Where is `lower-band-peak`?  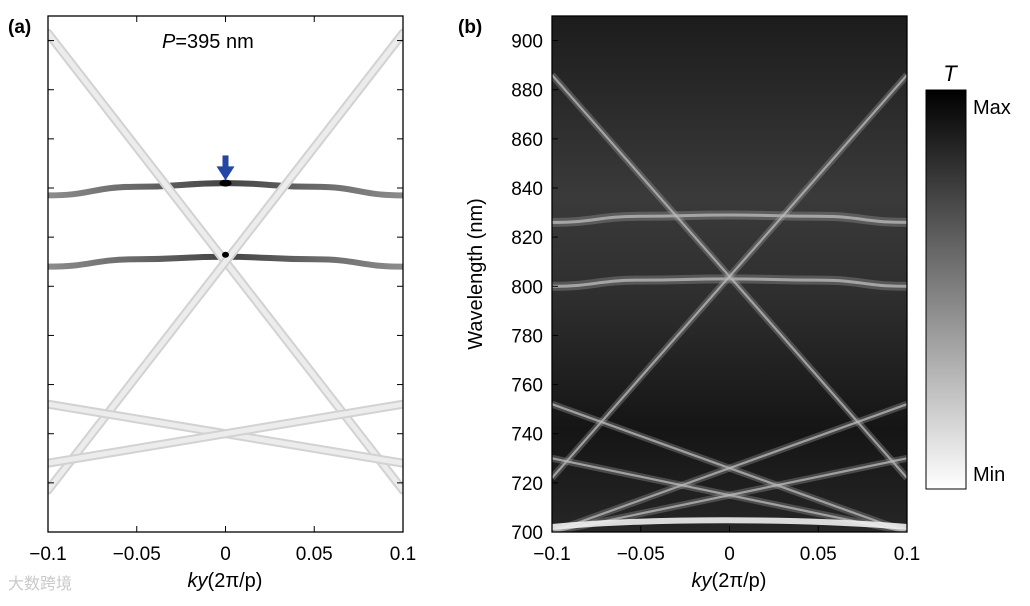 lower-band-peak is located at coordinates (225, 254).